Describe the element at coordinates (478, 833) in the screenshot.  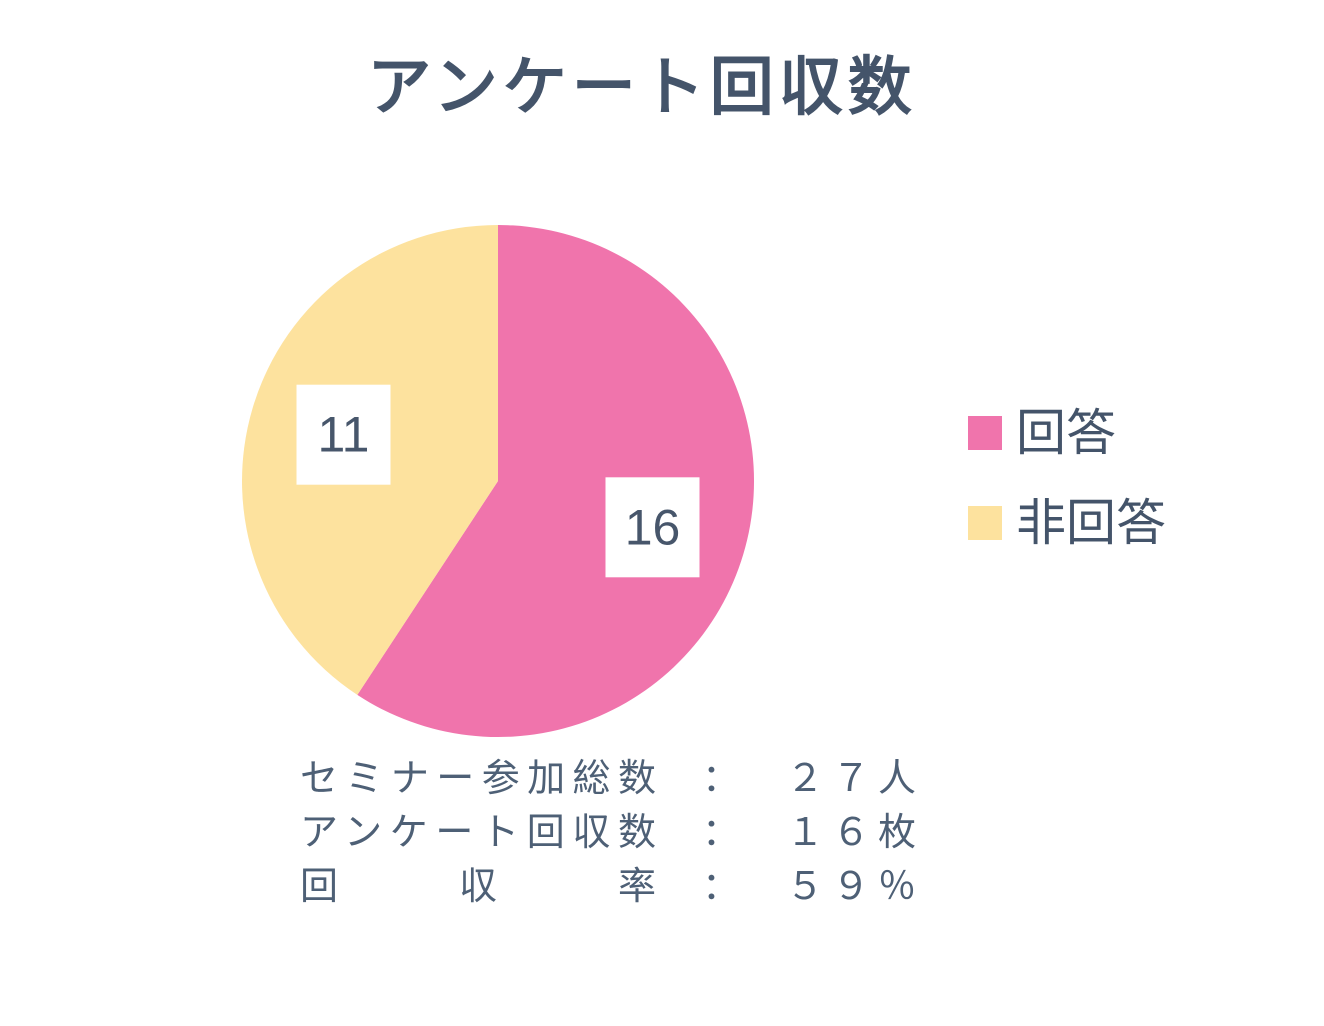
I see `stat-label: アンケート回収数` at that location.